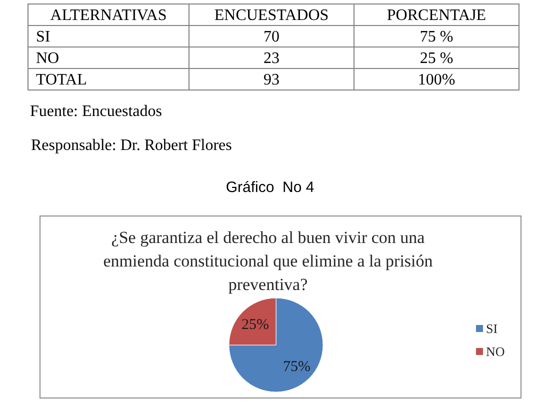  What do you see at coordinates (437, 80) in the screenshot?
I see `text: 100%` at bounding box center [437, 80].